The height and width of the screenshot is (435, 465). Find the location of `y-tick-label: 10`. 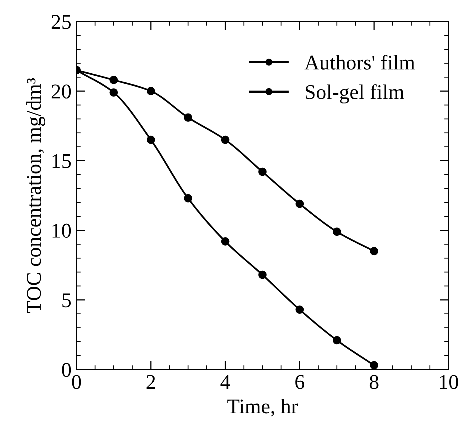

y-tick-label: 10 is located at coordinates (62, 231).